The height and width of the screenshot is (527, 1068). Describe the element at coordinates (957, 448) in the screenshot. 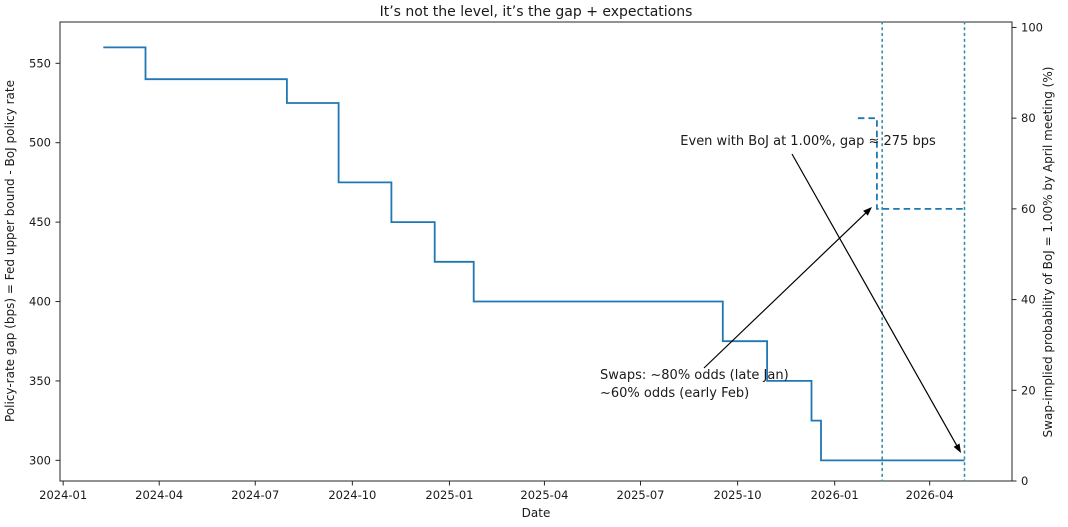

I see `gap-note-arrow-head` at that location.